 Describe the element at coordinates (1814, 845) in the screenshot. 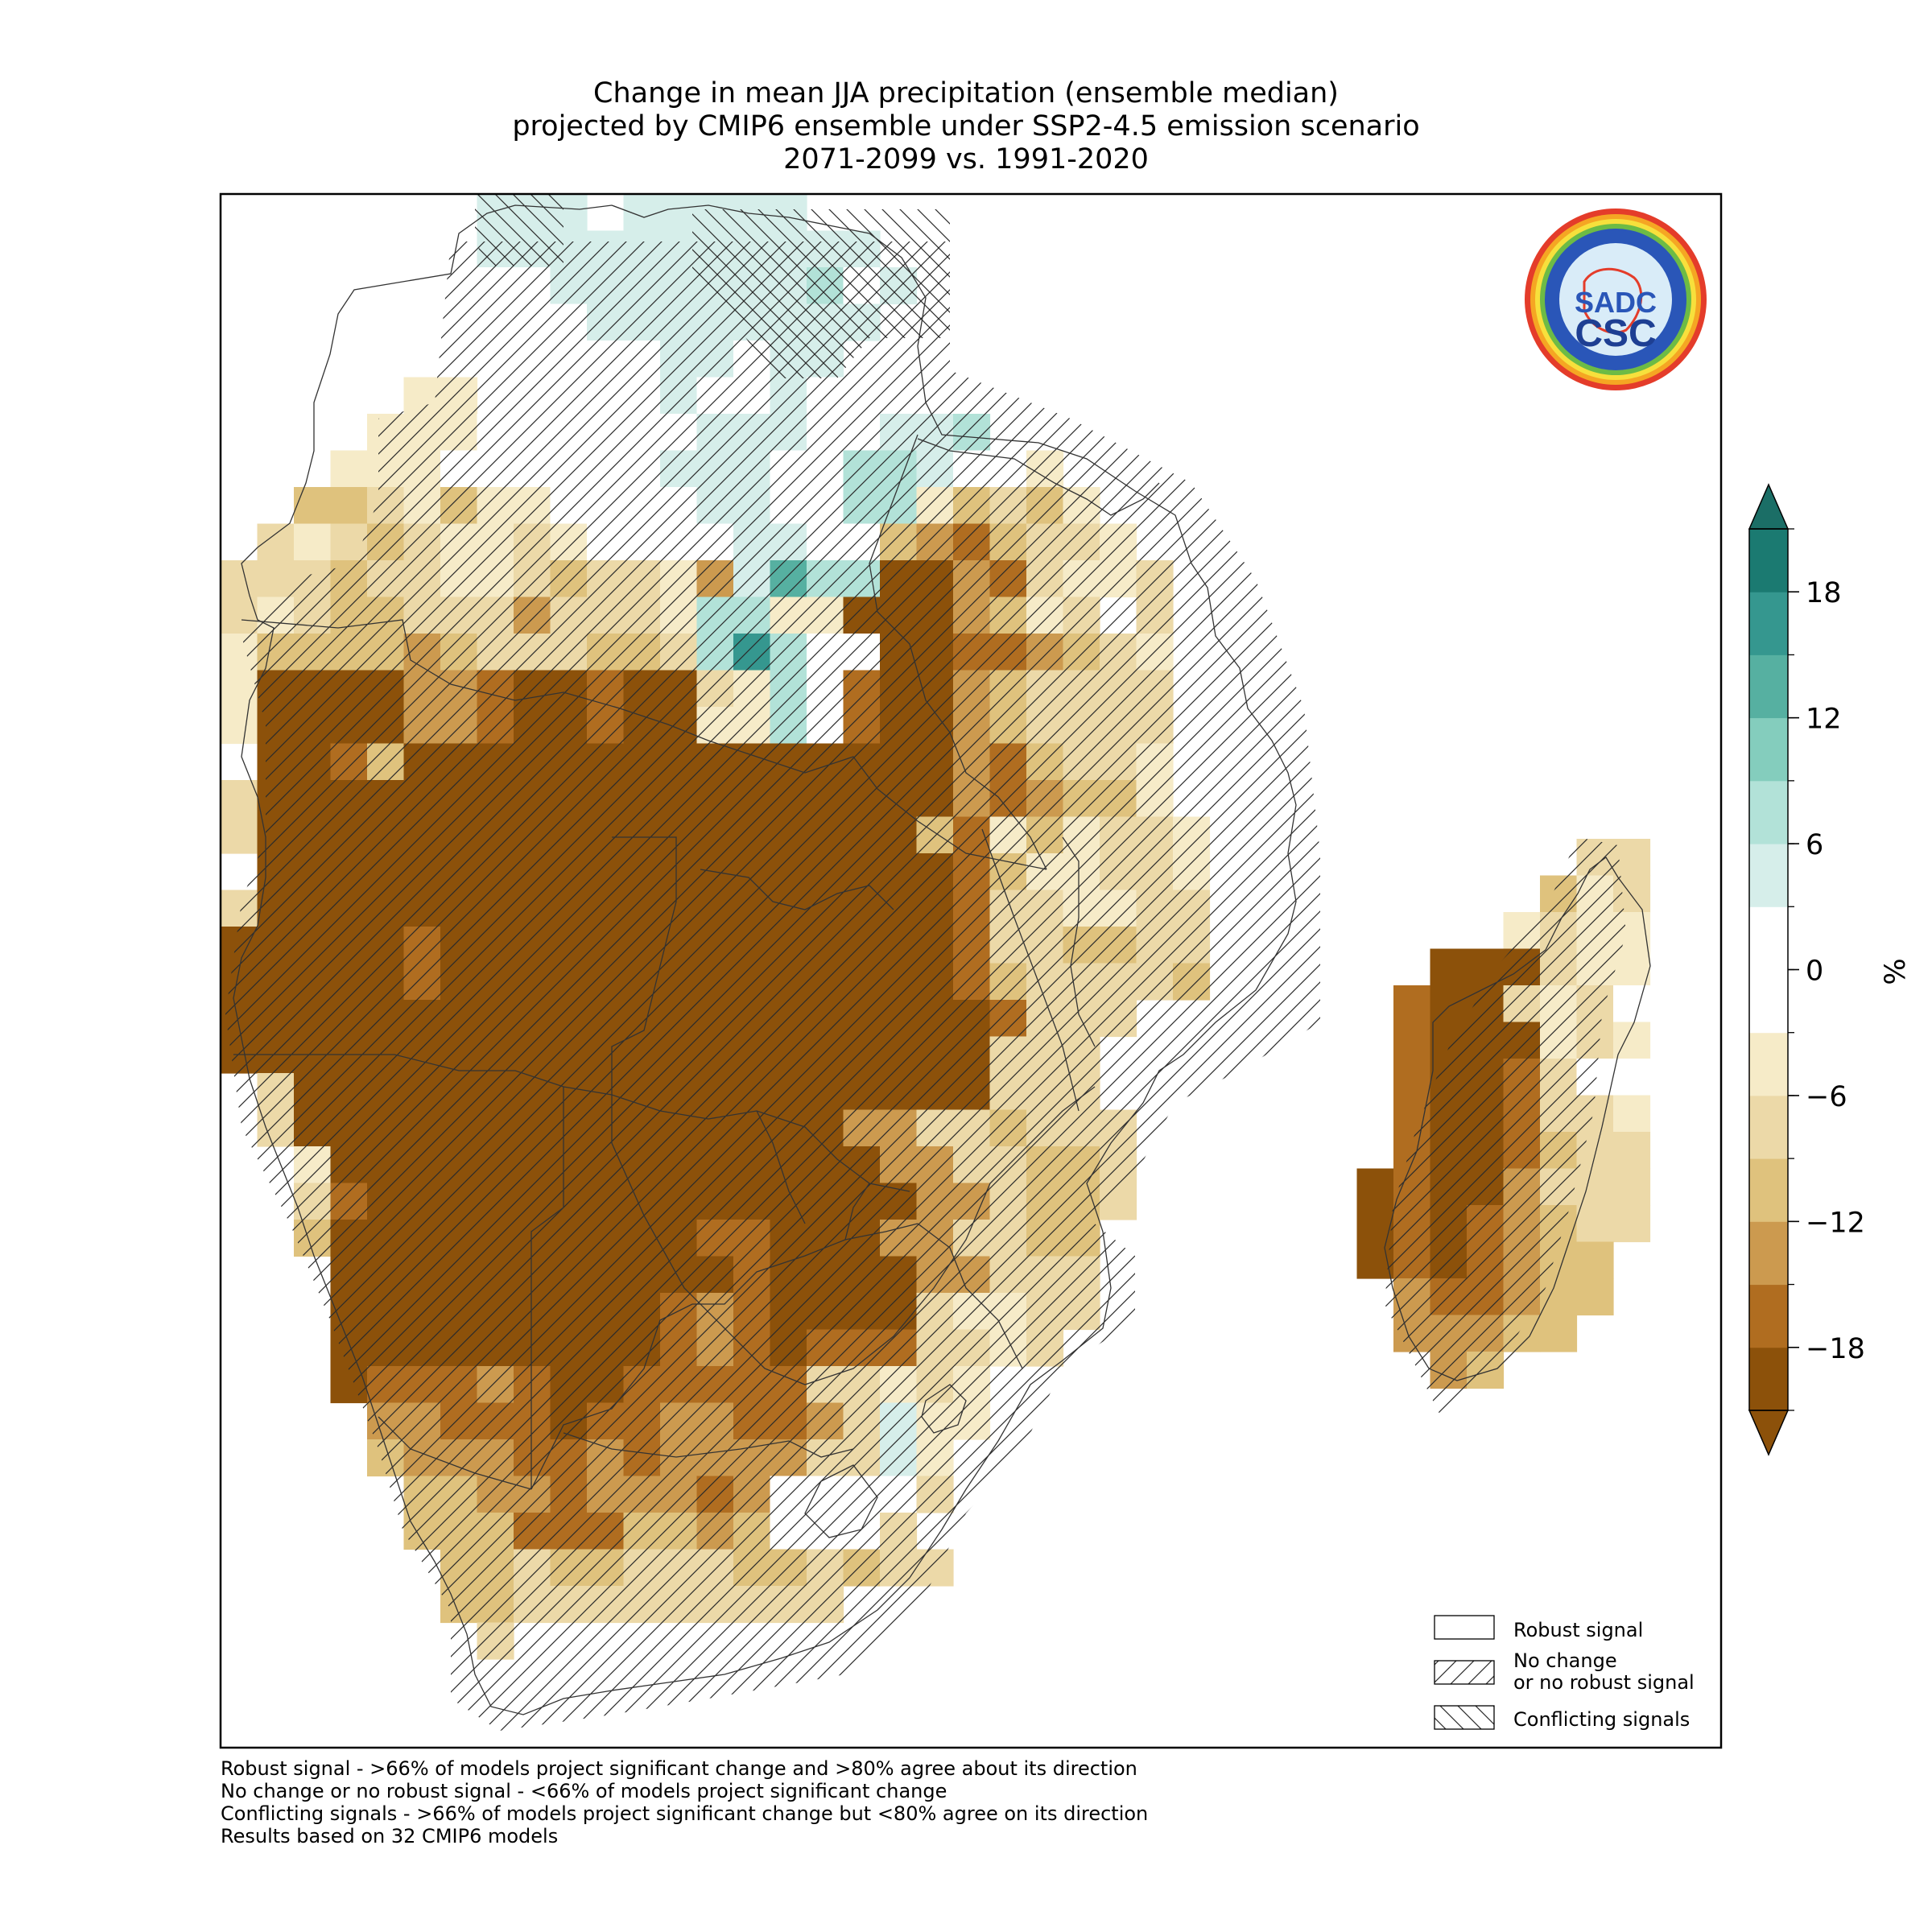

I see `colorbar-tick-label: 6` at that location.